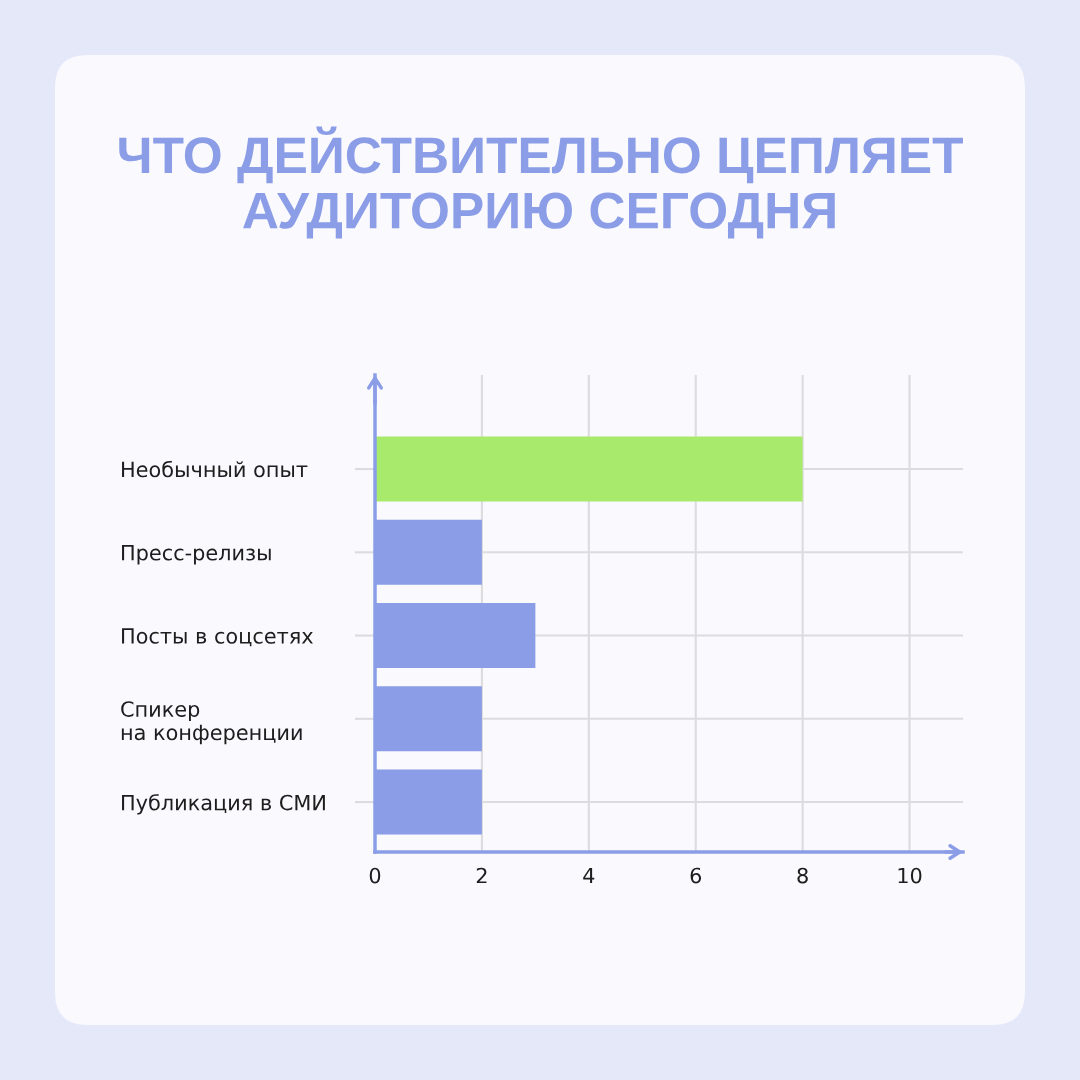  What do you see at coordinates (196, 555) in the screenshot?
I see `y-tick-label: Пресс-релизы` at bounding box center [196, 555].